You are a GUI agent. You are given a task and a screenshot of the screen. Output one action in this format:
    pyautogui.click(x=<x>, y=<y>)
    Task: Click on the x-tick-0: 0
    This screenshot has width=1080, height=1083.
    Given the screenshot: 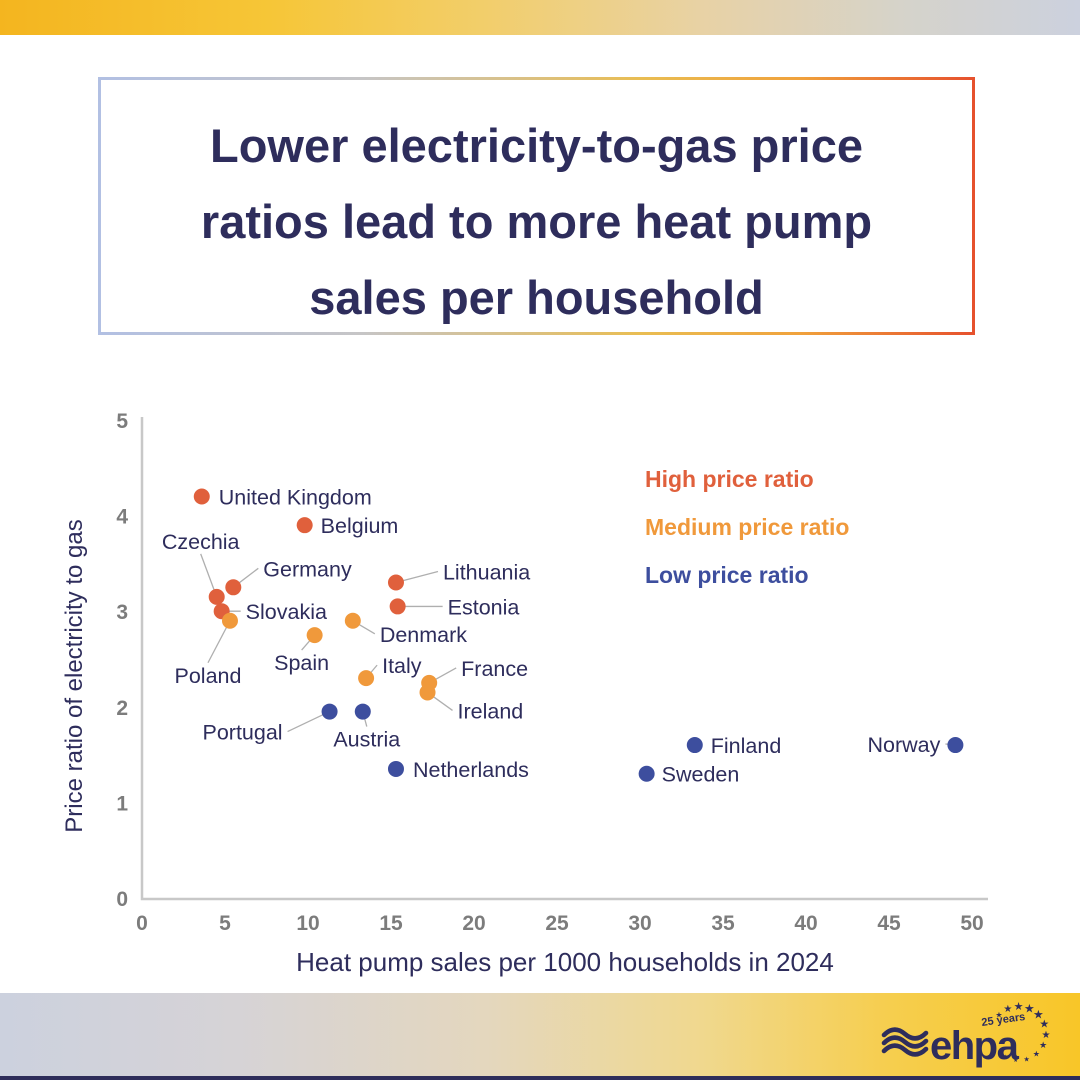 What is the action you would take?
    pyautogui.click(x=142, y=923)
    